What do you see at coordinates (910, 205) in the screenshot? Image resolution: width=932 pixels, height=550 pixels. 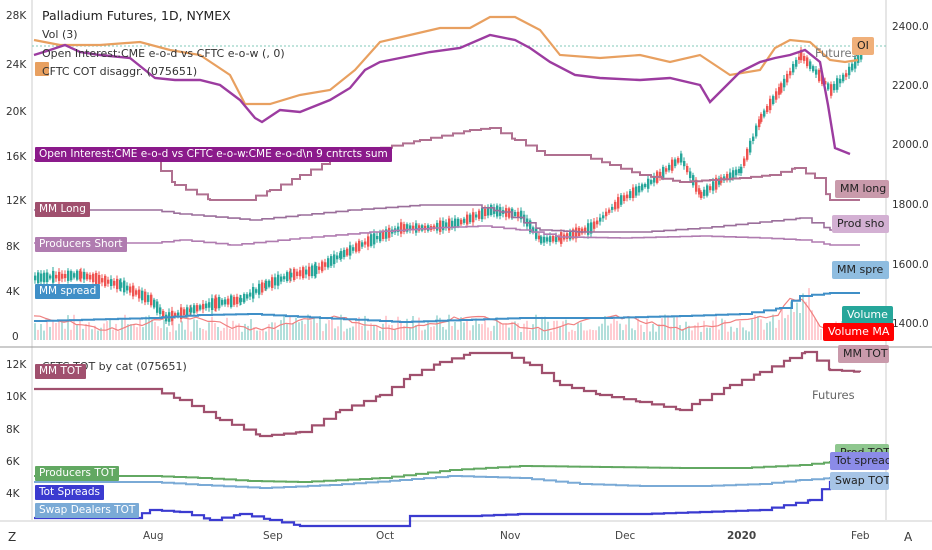 I see `price-axis-label: 1800.0` at bounding box center [910, 205].